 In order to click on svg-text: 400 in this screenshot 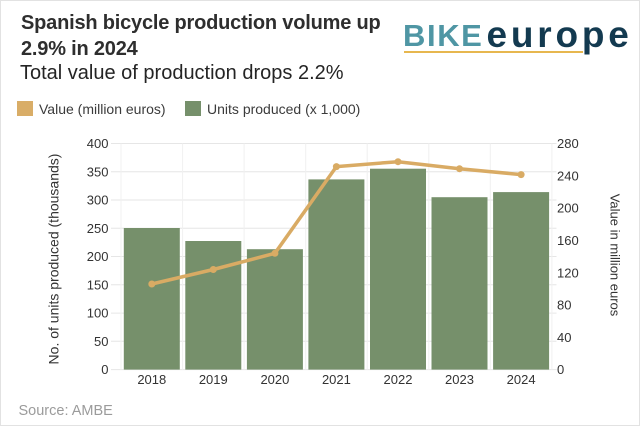, I will do `click(98, 143)`.